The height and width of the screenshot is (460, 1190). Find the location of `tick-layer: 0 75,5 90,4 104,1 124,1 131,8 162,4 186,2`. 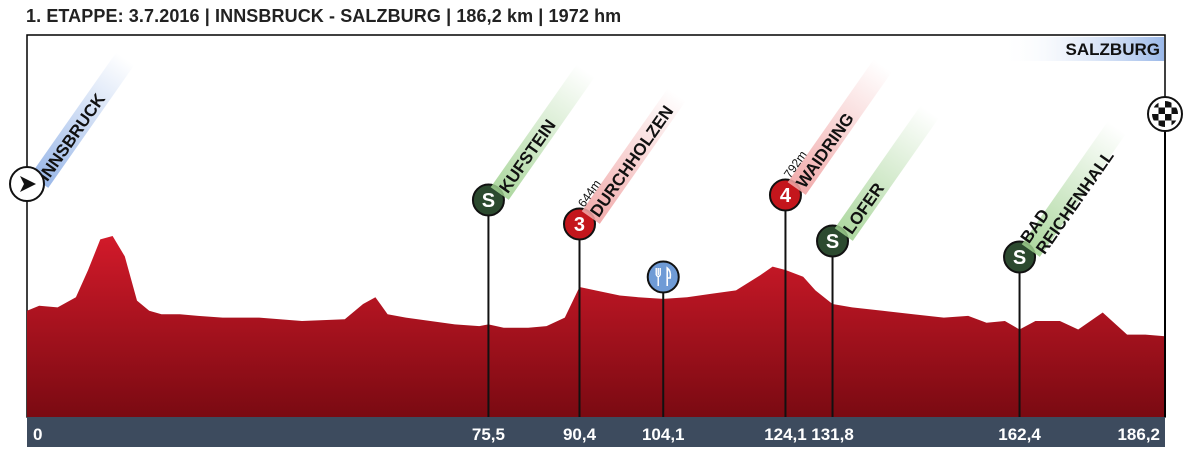

tick-layer: 0 75,5 90,4 104,1 124,1 131,8 162,4 186,2 is located at coordinates (596, 434).